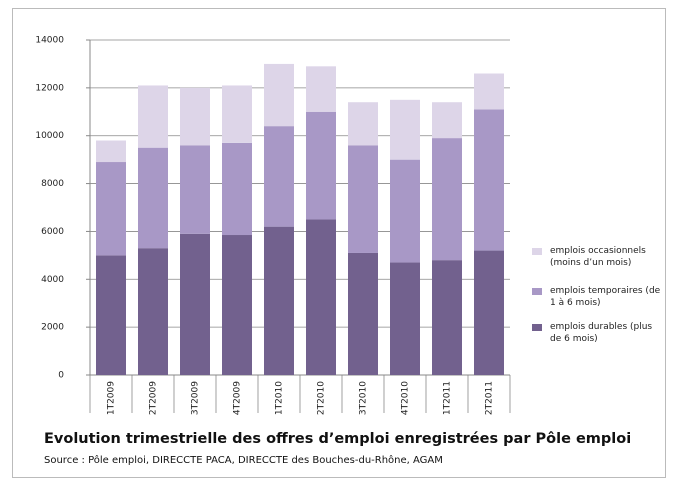 The image size is (677, 481). What do you see at coordinates (238, 398) in the screenshot?
I see `x-tick-label: 4T2009` at bounding box center [238, 398].